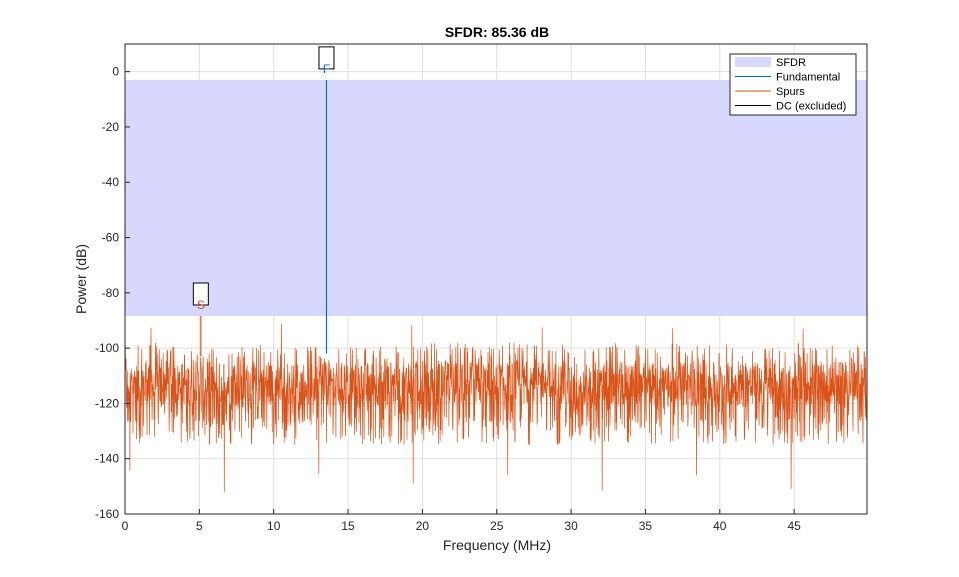 Image resolution: width=959 pixels, height=577 pixels. I want to click on x-tick-label: 10, so click(274, 526).